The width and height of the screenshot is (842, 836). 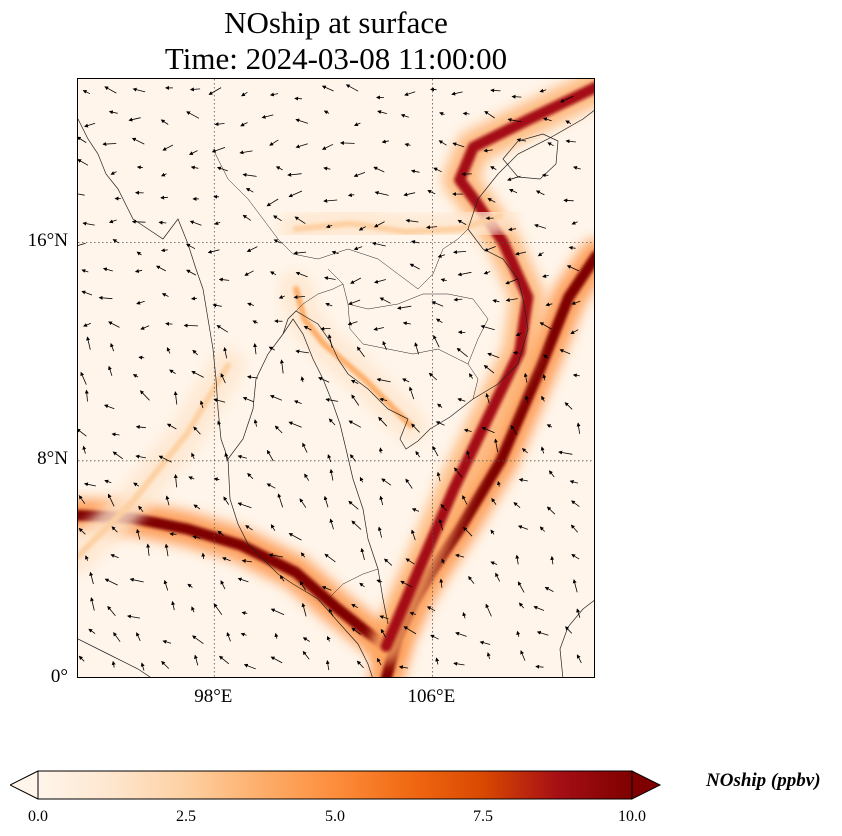 What do you see at coordinates (398, 223) in the screenshot?
I see `inland-plume` at bounding box center [398, 223].